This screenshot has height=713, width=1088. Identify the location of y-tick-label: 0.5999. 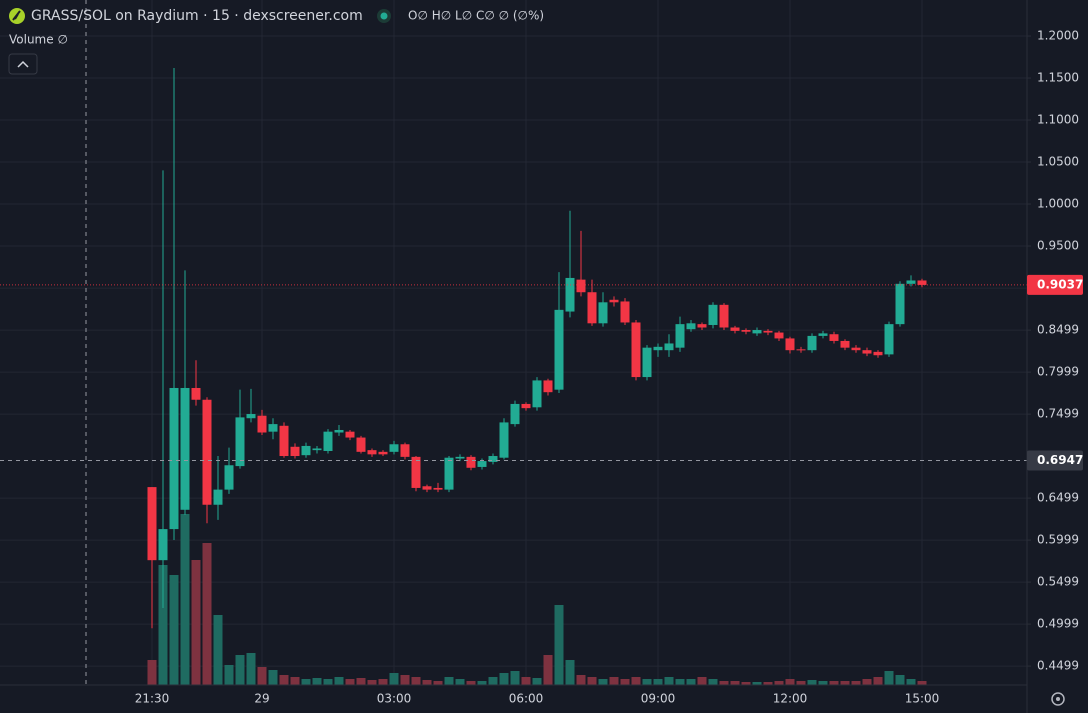
(1058, 540).